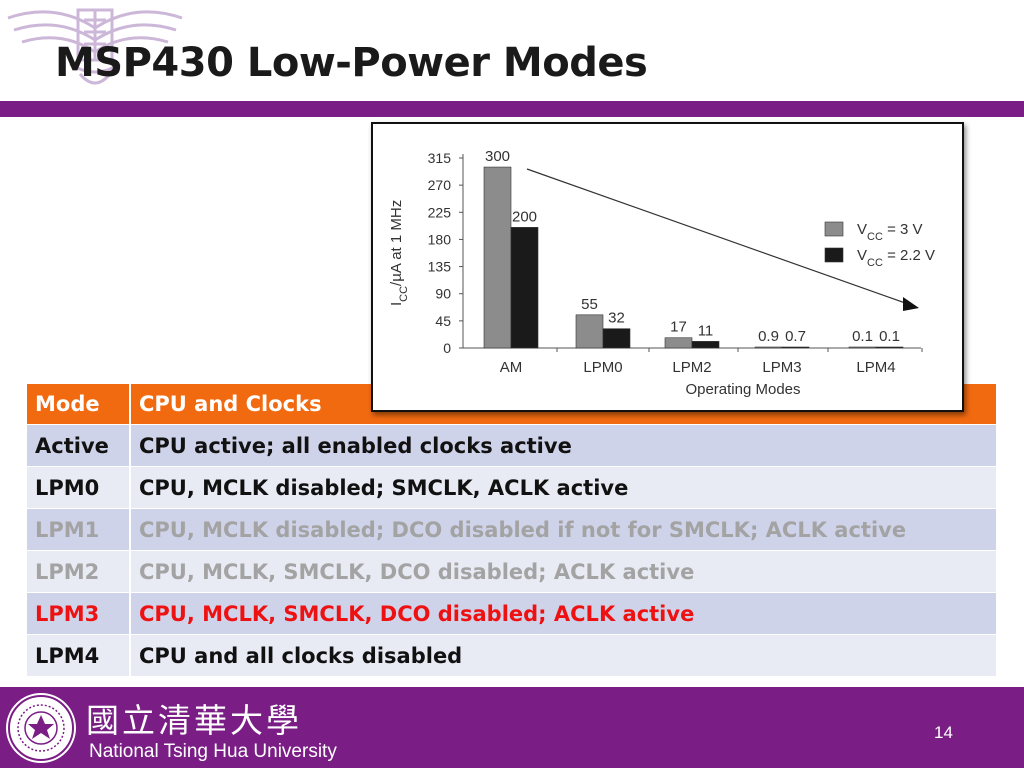 The height and width of the screenshot is (768, 1024). What do you see at coordinates (440, 158) in the screenshot?
I see `y-tick-label: 315` at bounding box center [440, 158].